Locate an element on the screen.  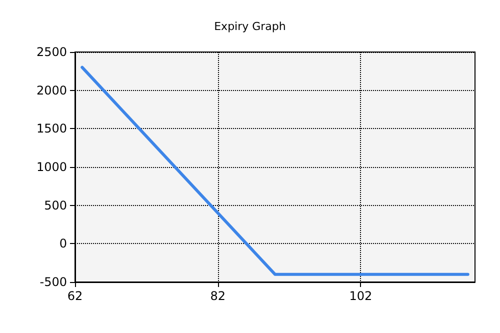
y-tick-label: 2500 is located at coordinates (51, 52).